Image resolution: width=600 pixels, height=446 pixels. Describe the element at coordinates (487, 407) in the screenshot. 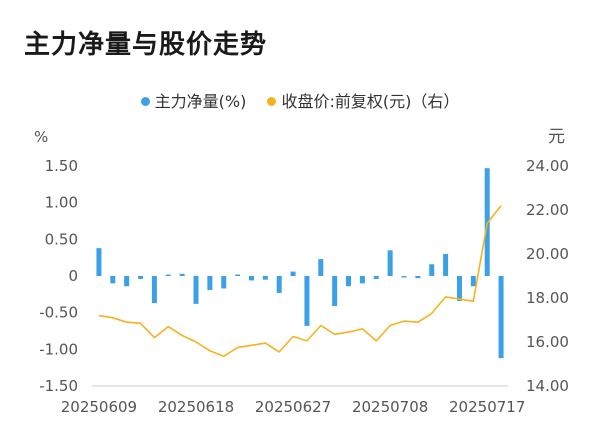

I see `x-tick-label: 20250717` at that location.